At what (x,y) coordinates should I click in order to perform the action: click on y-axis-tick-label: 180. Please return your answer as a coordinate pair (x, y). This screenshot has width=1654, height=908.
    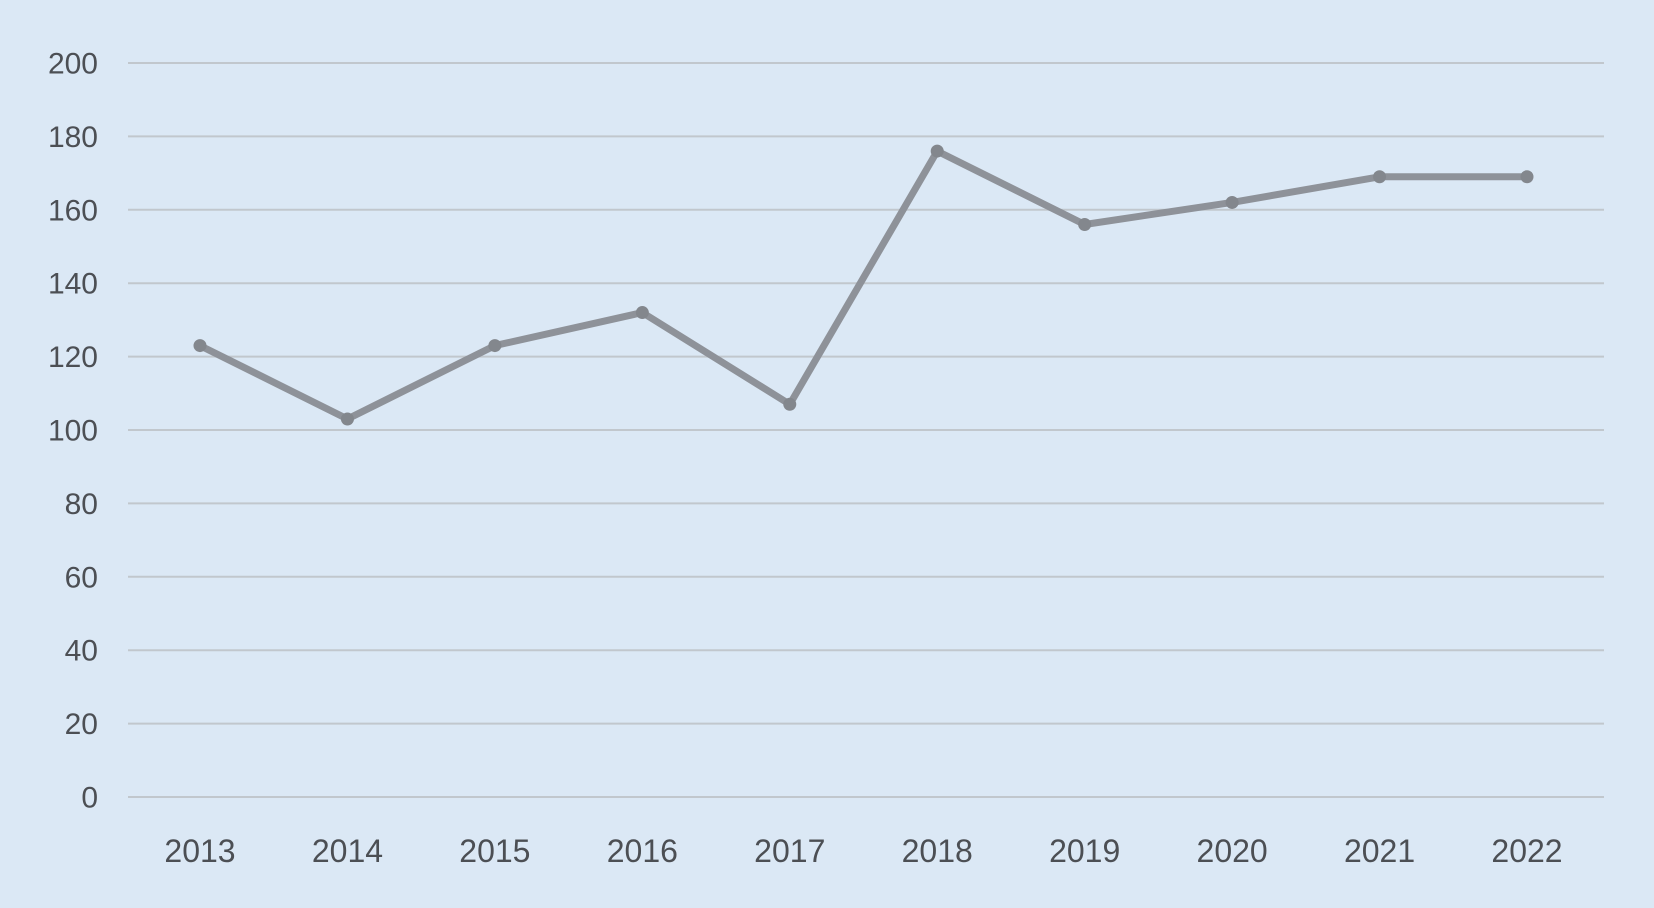
    Looking at the image, I should click on (73, 137).